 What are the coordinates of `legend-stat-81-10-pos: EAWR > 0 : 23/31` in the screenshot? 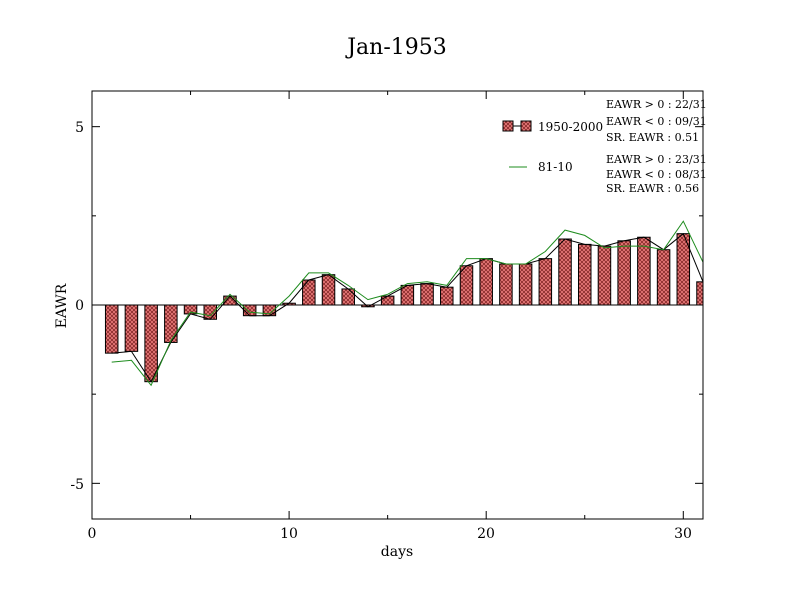 It's located at (656, 159).